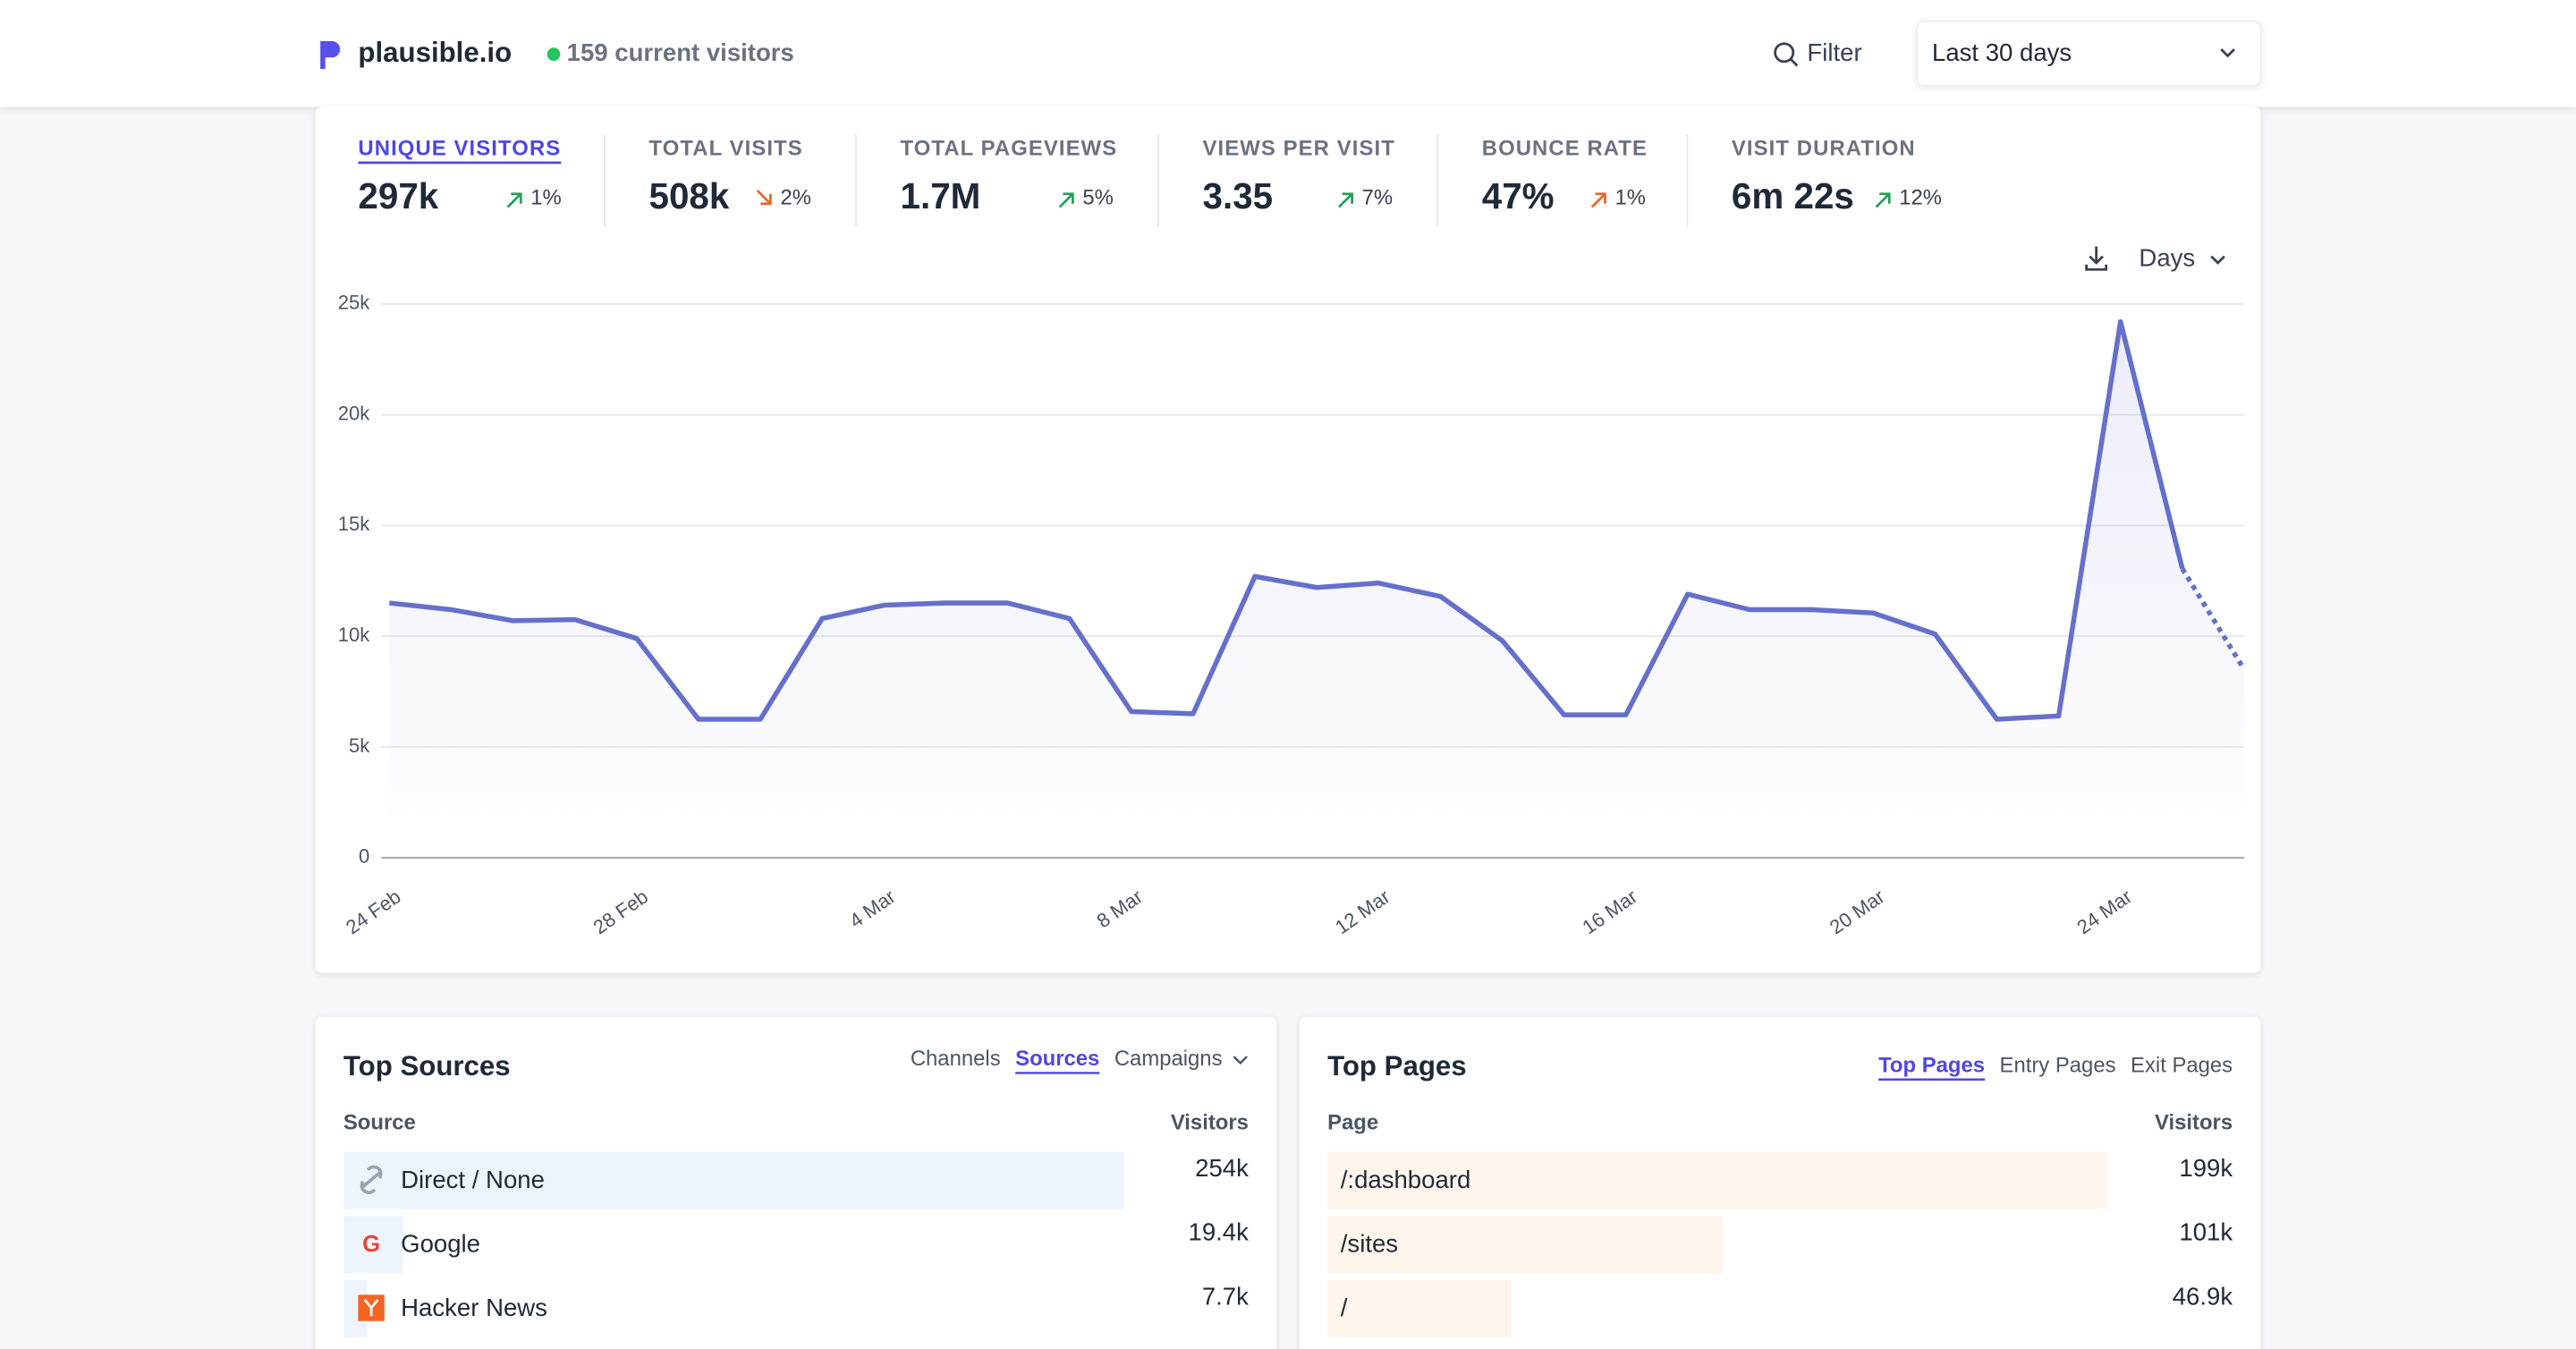 Image resolution: width=2576 pixels, height=1349 pixels. What do you see at coordinates (1834, 52) in the screenshot?
I see `filter-button: Filter` at bounding box center [1834, 52].